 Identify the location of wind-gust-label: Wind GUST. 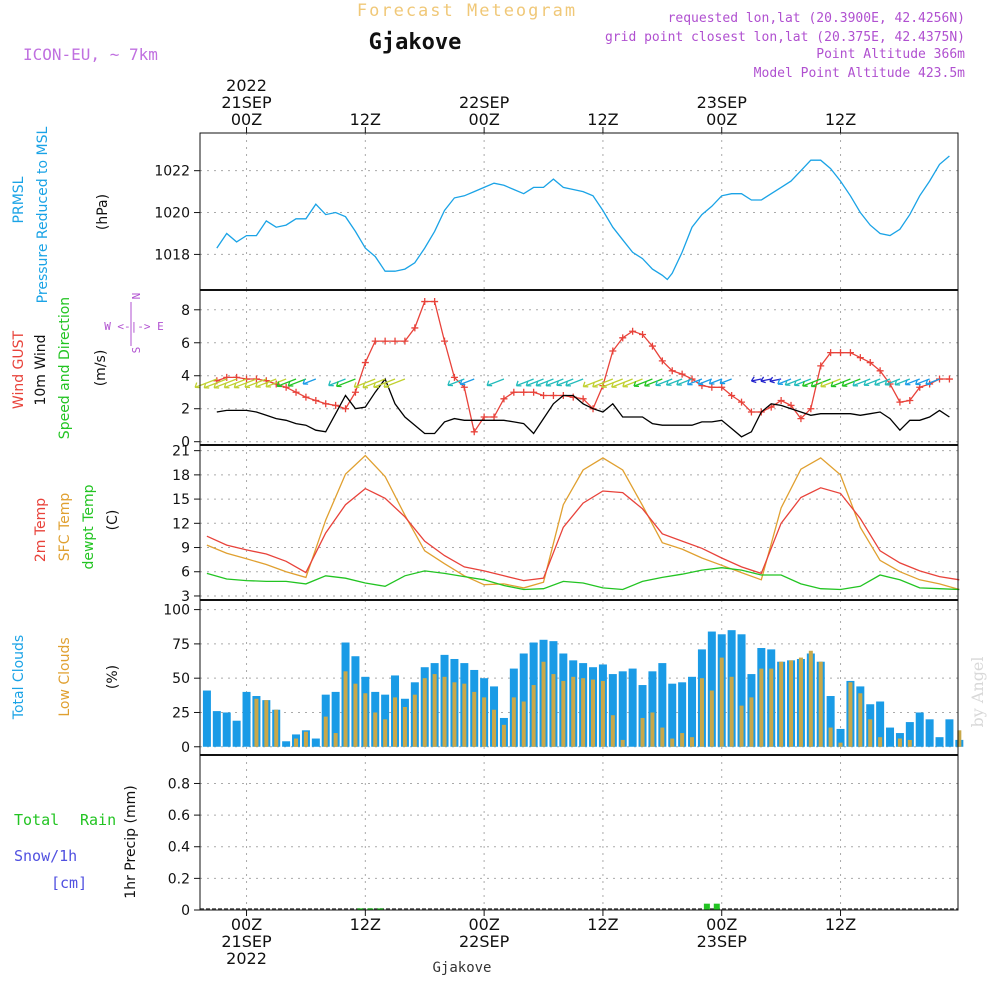
(19, 369).